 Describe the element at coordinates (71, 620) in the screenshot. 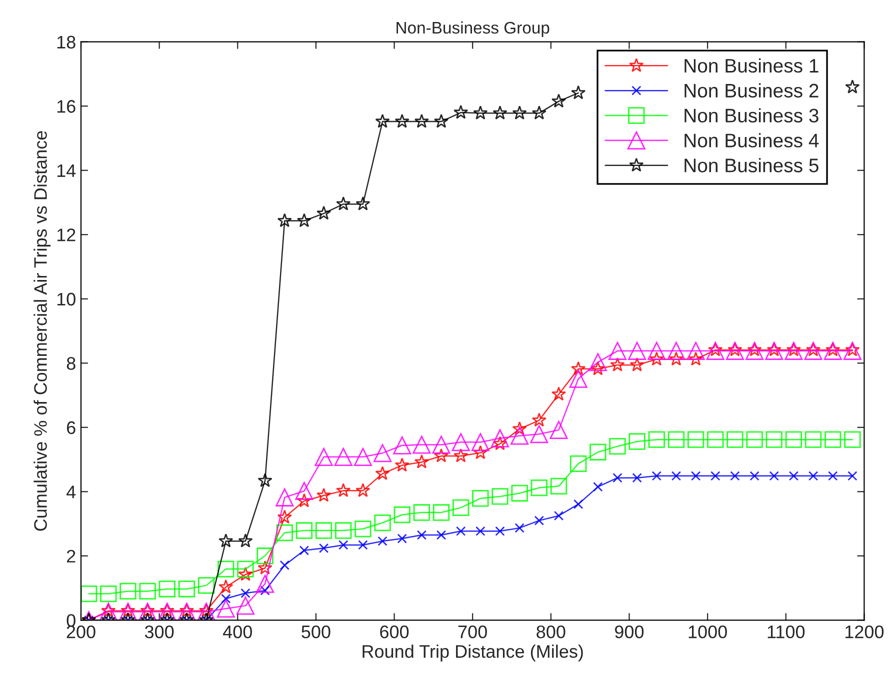

I see `y-tick-label: 0` at that location.